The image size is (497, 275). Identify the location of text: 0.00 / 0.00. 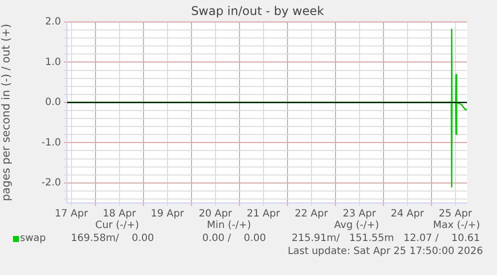
(234, 238).